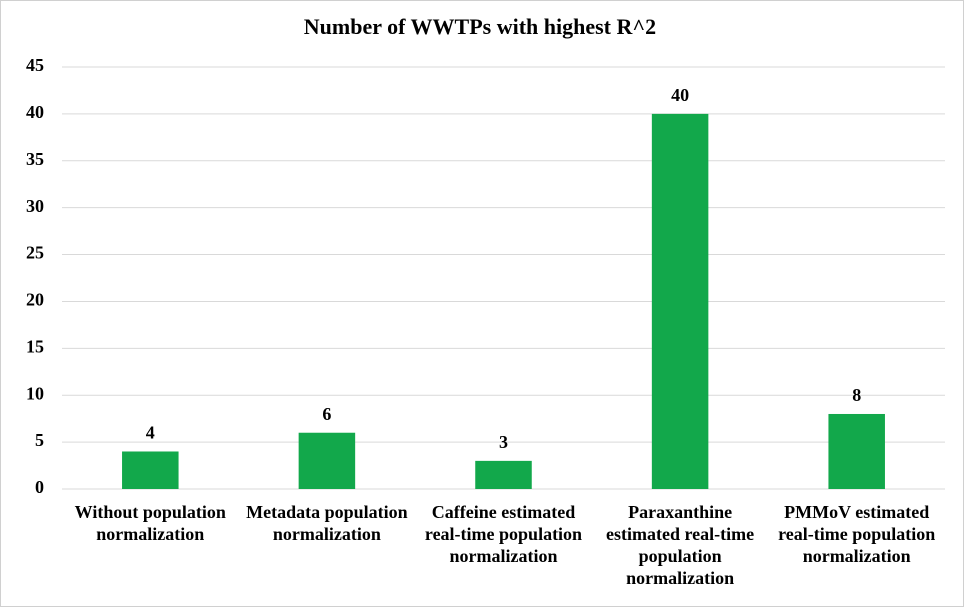 The image size is (964, 607). I want to click on y-tick-label: 35, so click(35, 159).